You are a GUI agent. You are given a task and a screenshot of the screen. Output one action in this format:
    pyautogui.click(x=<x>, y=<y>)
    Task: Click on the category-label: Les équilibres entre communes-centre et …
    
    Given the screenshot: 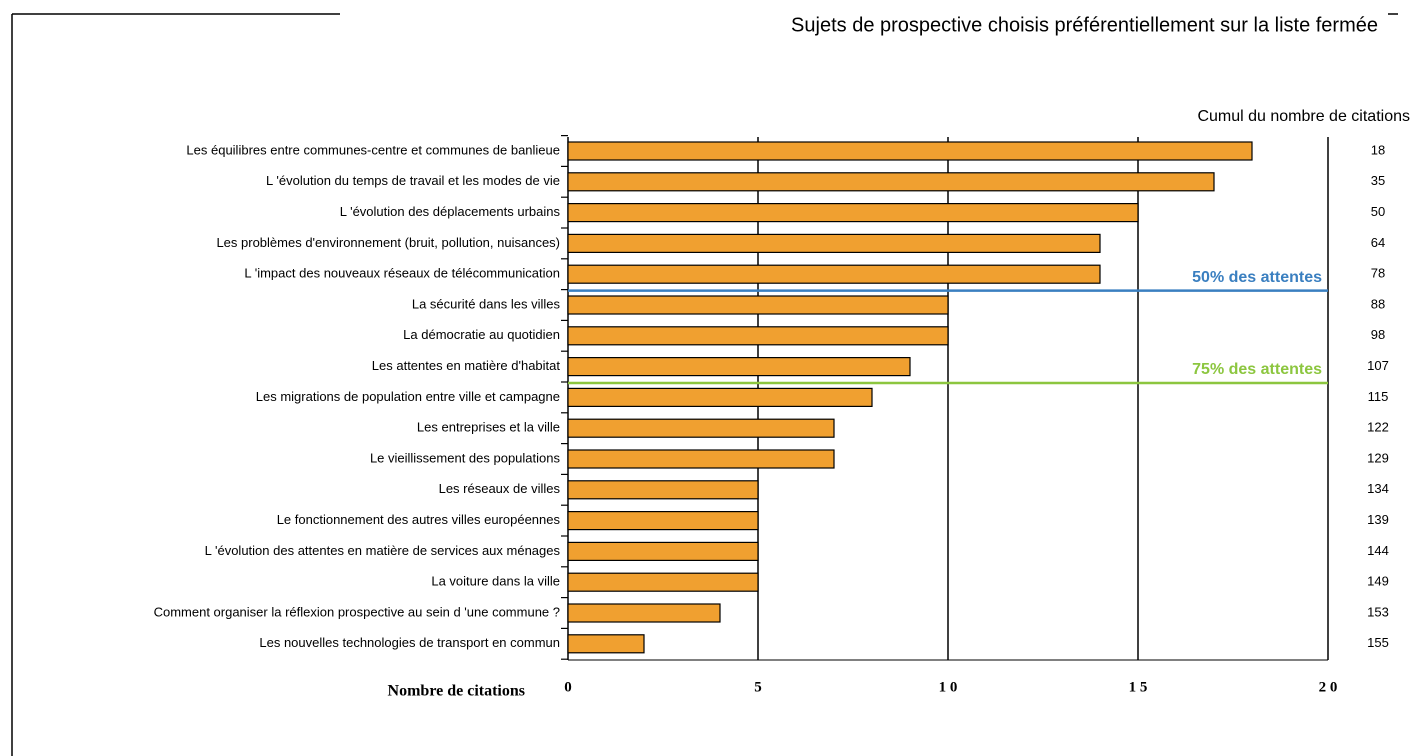 What is the action you would take?
    pyautogui.click(x=373, y=149)
    